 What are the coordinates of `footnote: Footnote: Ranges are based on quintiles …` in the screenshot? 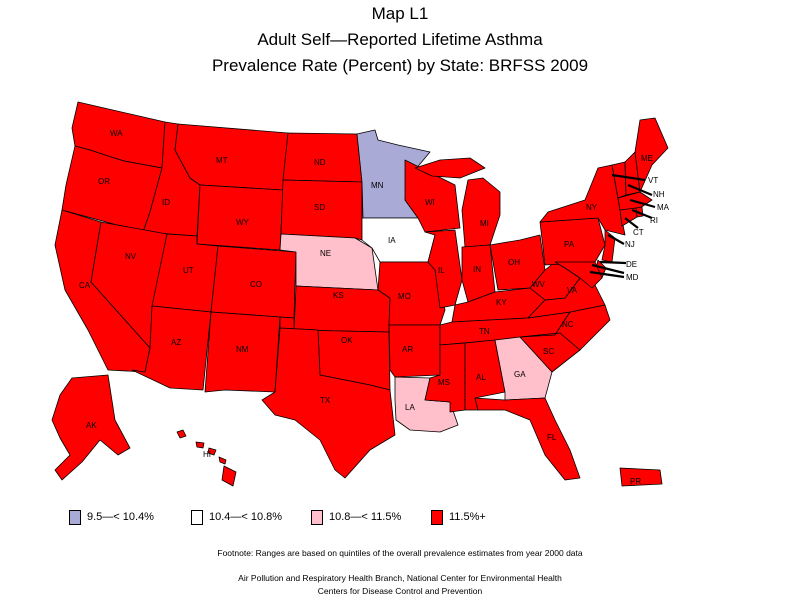 It's located at (400, 553).